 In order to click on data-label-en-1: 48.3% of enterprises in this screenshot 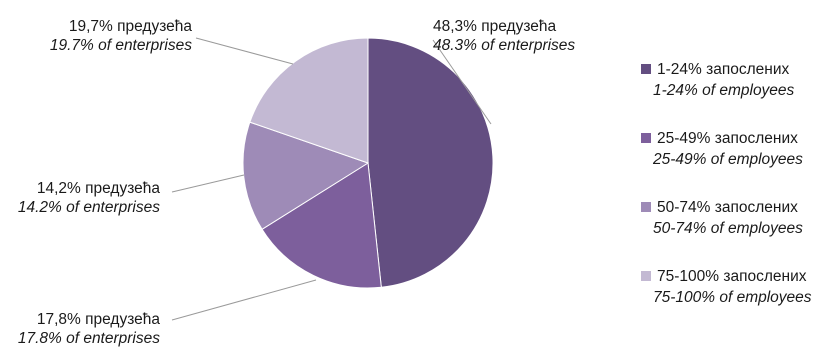, I will do `click(504, 45)`.